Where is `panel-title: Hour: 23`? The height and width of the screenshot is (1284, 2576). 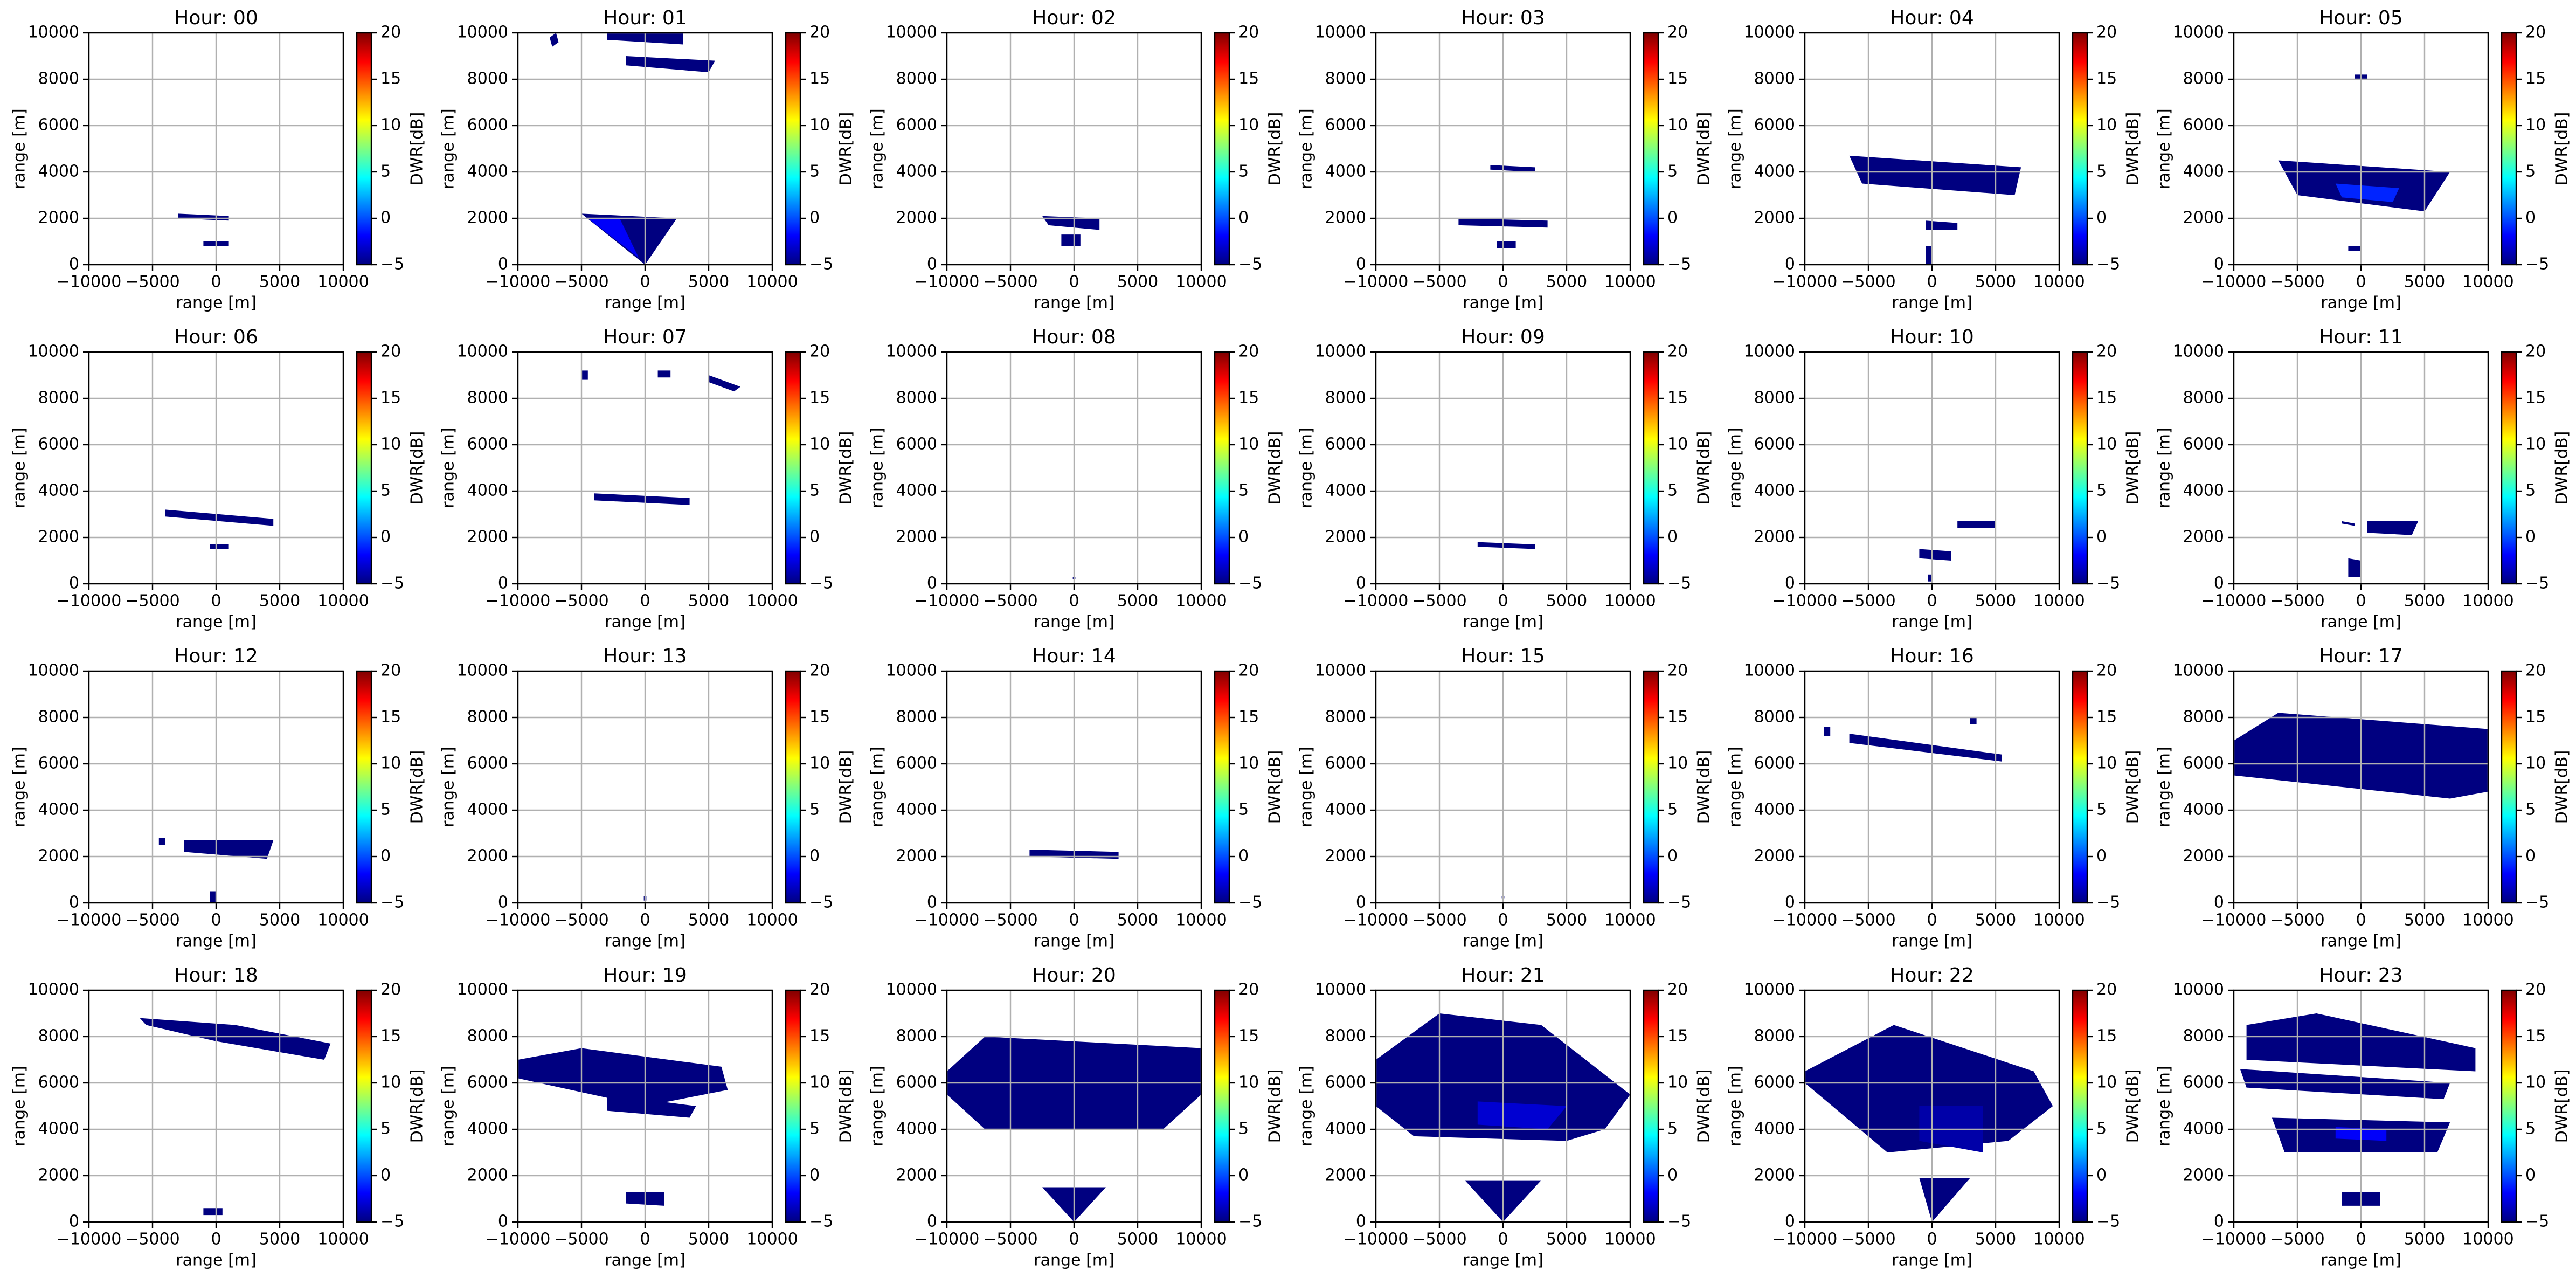
panel-title: Hour: 23 is located at coordinates (2361, 975).